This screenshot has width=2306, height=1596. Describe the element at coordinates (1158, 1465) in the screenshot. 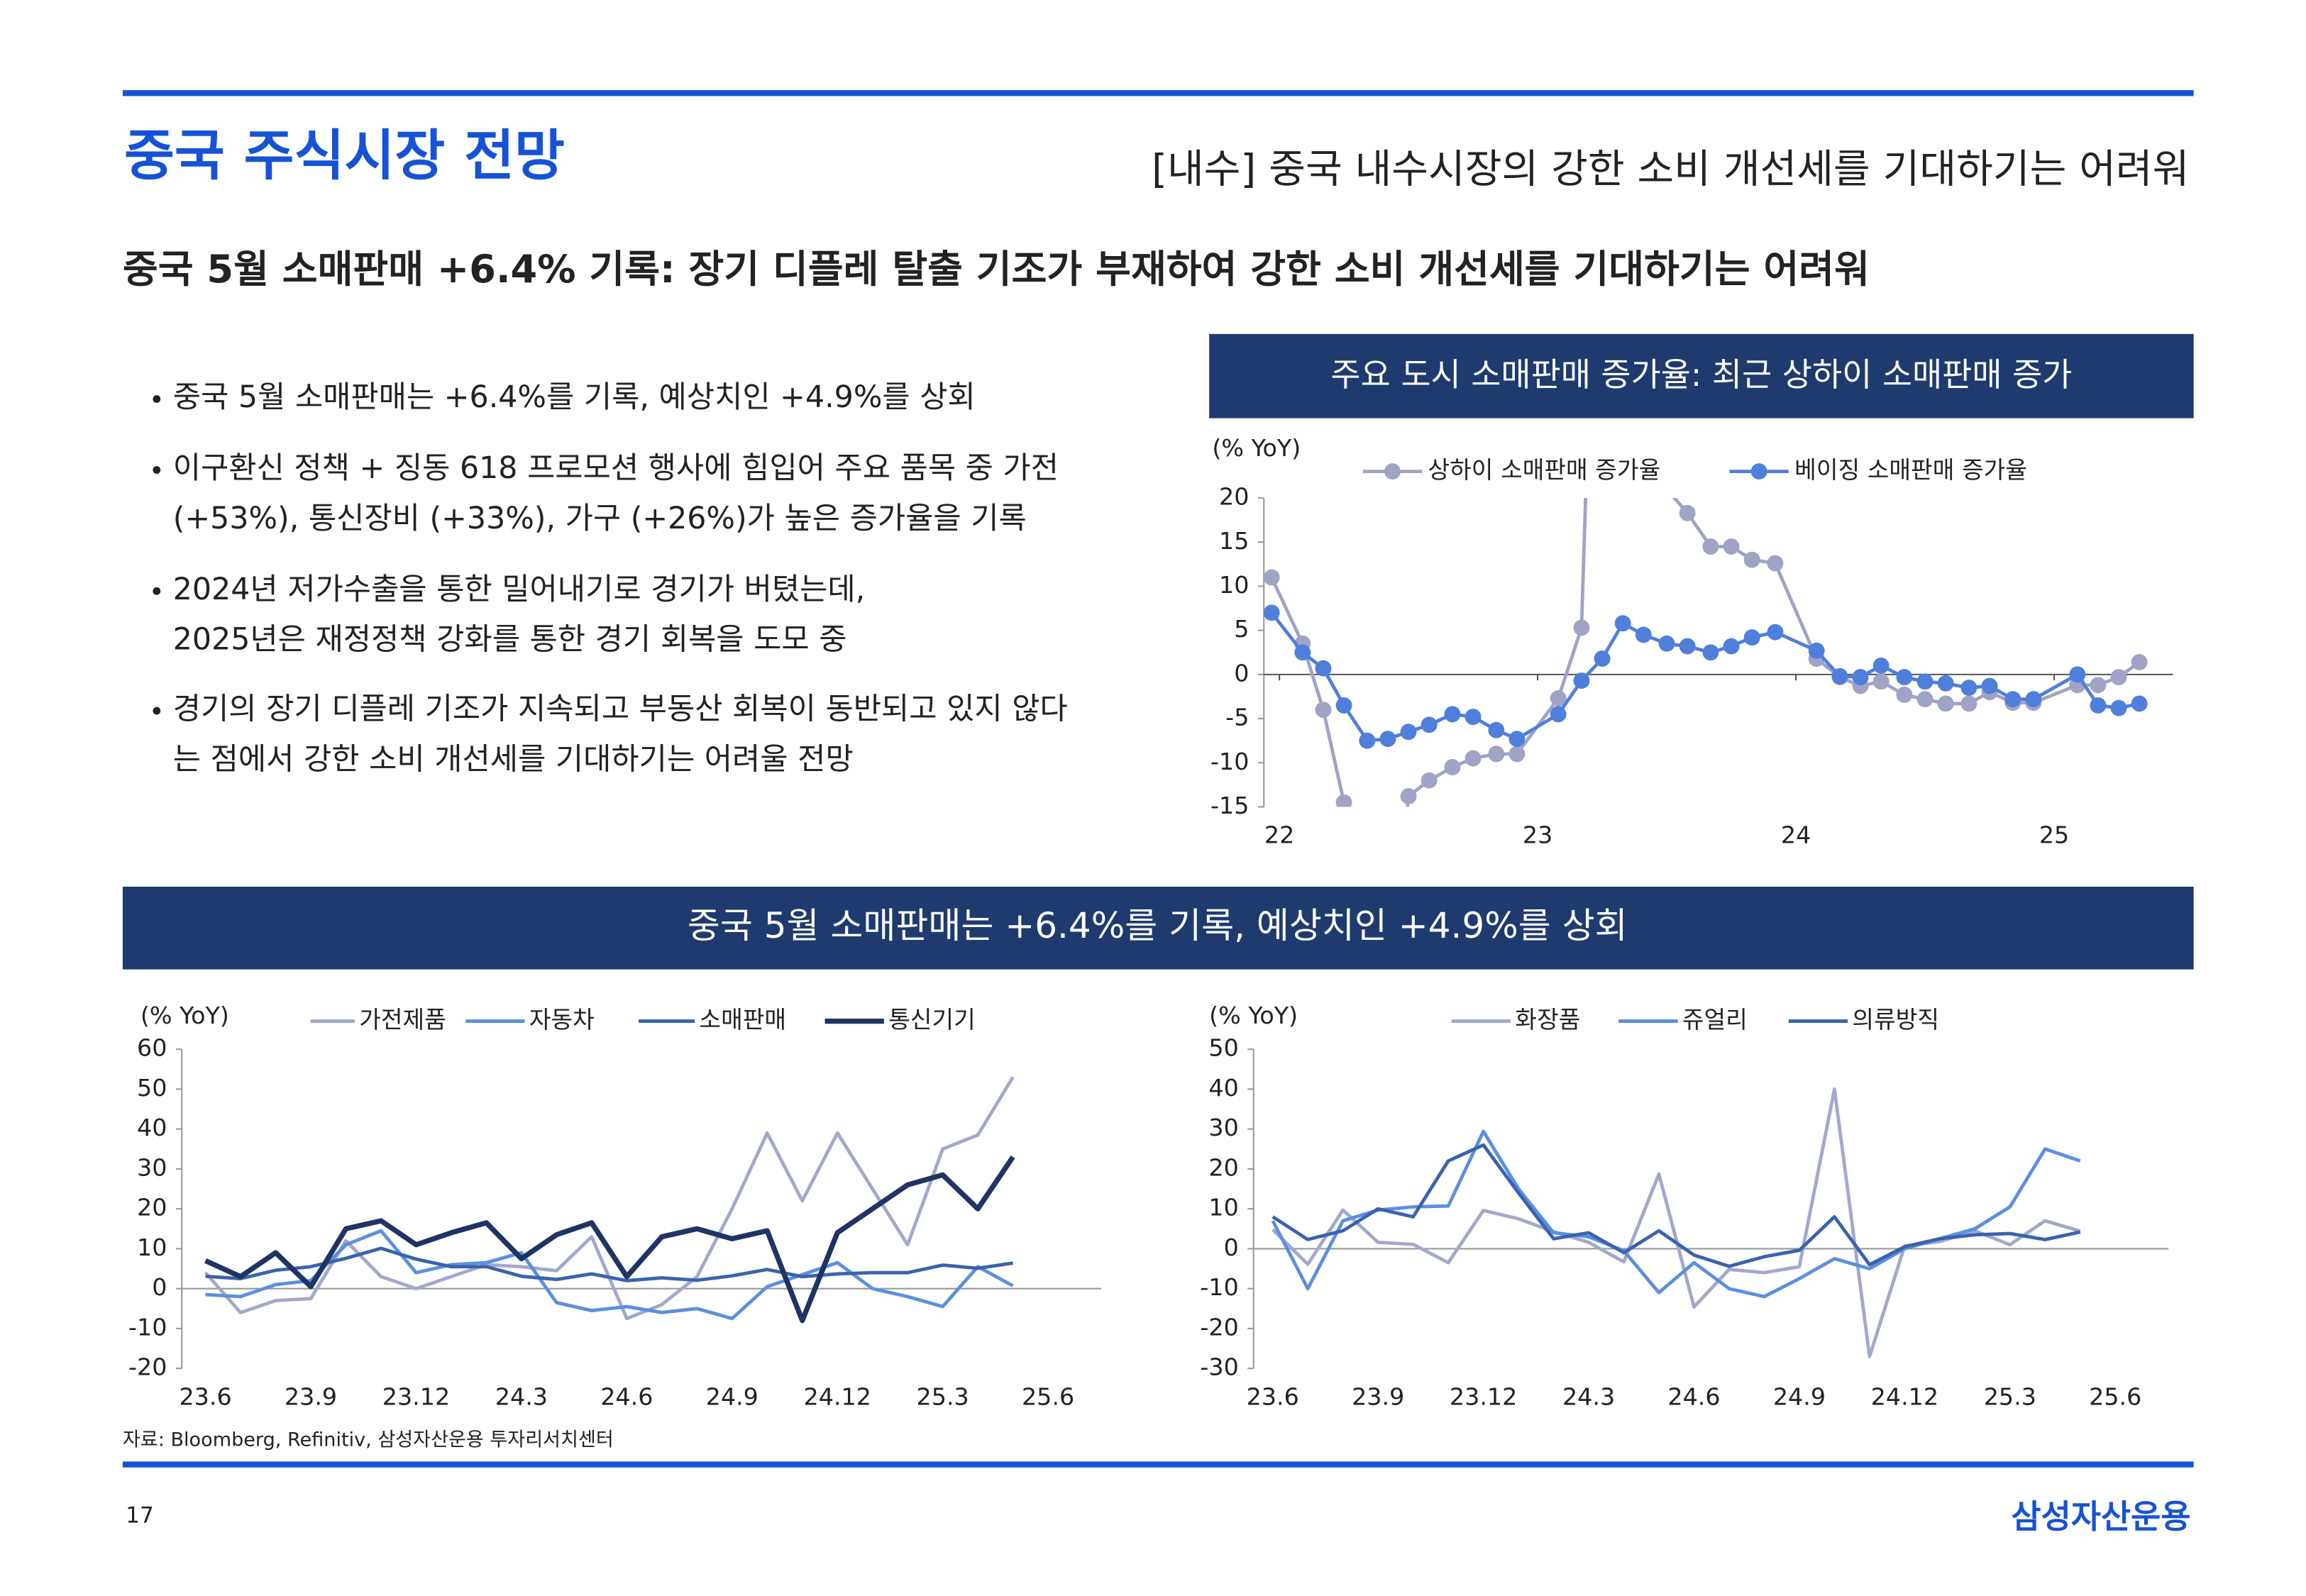

I see `bottom-rule` at that location.